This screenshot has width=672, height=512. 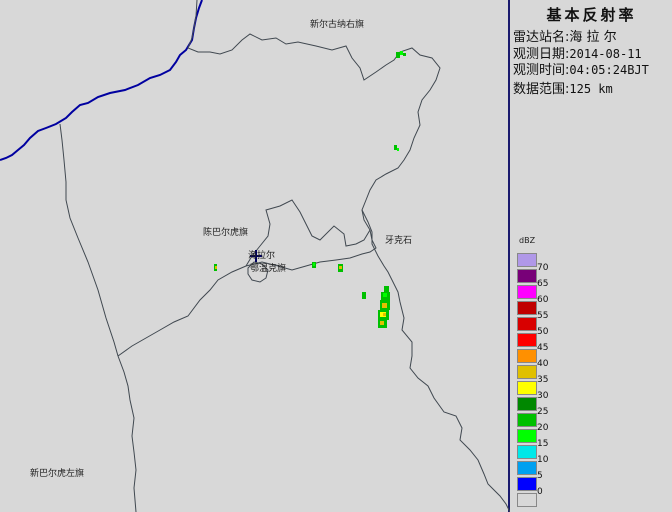 I want to click on legend-label: 30, so click(x=543, y=396).